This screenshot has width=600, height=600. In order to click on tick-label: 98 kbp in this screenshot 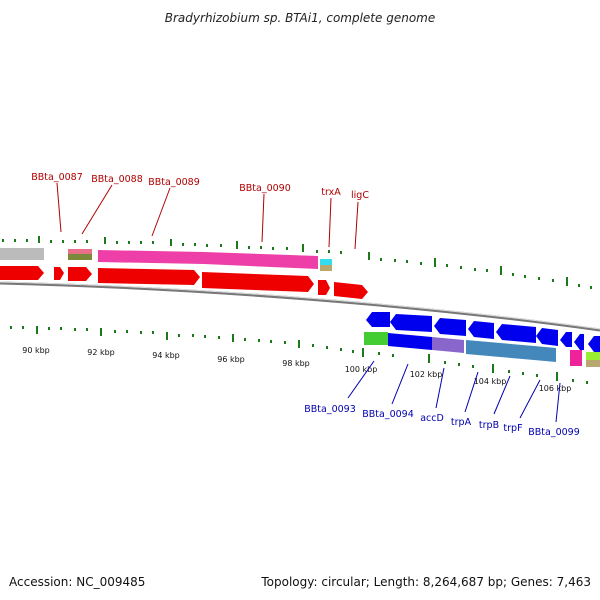, I will do `click(296, 363)`.